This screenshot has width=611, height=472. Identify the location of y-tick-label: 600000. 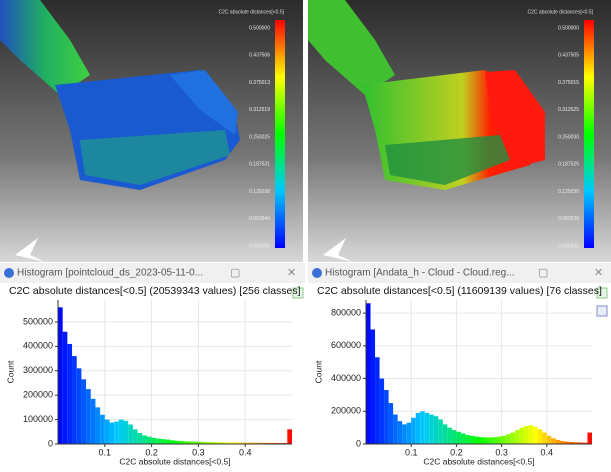
(346, 345).